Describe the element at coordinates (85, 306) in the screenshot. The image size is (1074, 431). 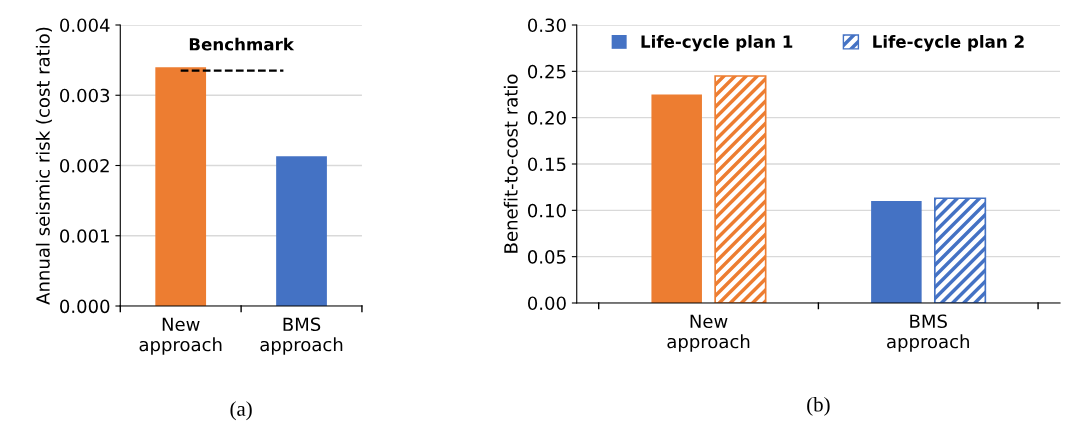
I see `y-tick-label: 0.000` at that location.